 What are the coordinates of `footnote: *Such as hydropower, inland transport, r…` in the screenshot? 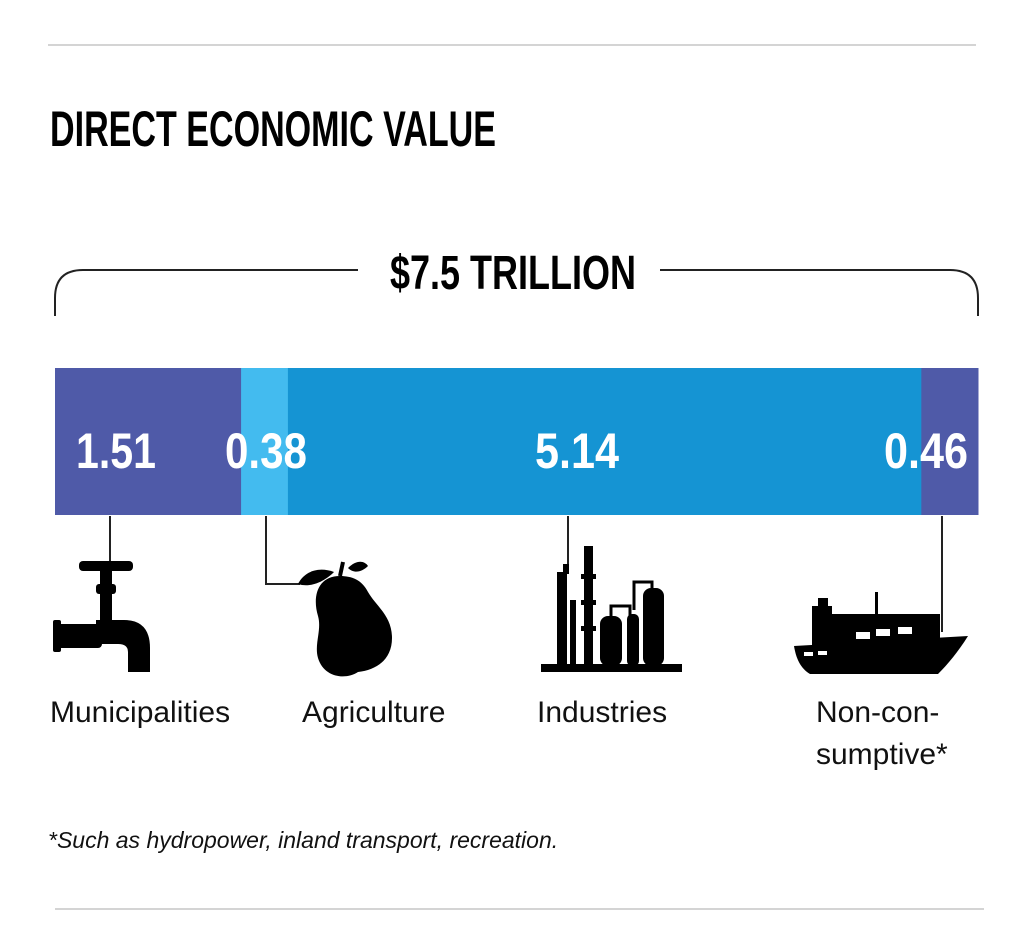 It's located at (303, 840).